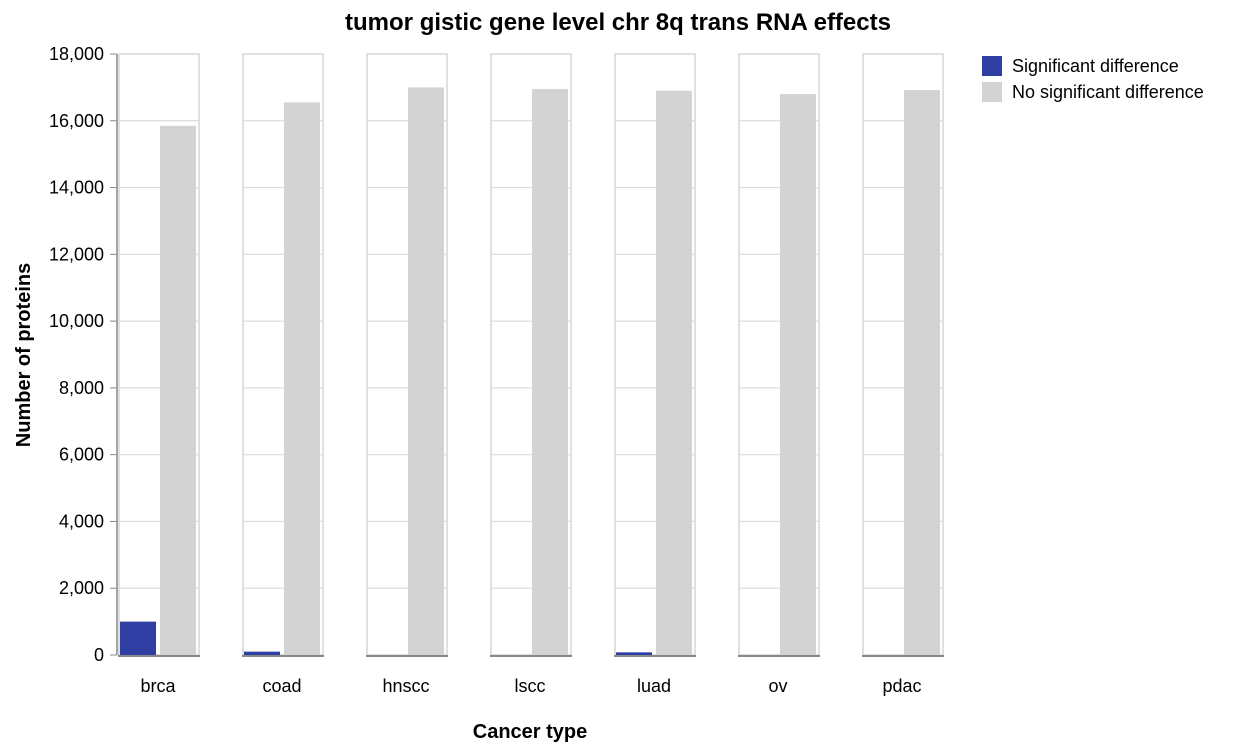 The width and height of the screenshot is (1236, 752). What do you see at coordinates (901, 686) in the screenshot?
I see `x-tick-label: pdac` at bounding box center [901, 686].